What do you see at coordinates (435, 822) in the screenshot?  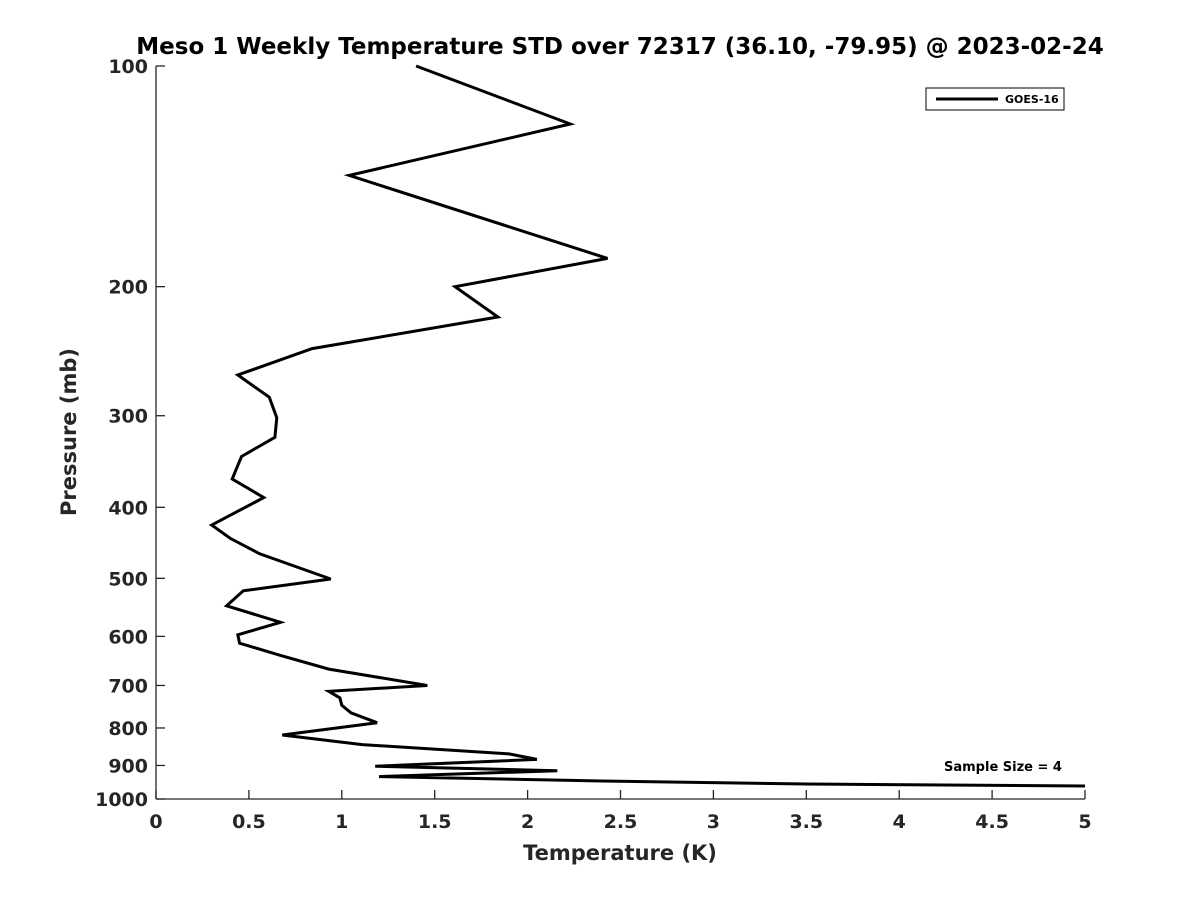 I see `x-tick-label: 1.5` at bounding box center [435, 822].